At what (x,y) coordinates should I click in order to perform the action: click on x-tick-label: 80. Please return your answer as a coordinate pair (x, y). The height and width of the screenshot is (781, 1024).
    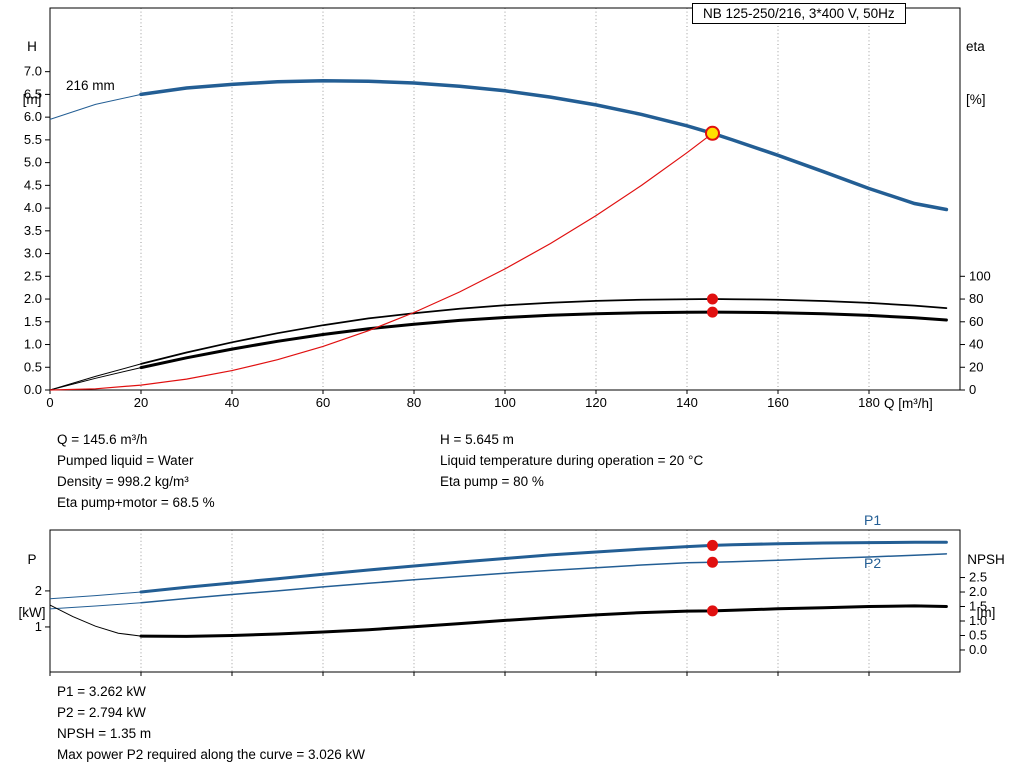
    Looking at the image, I should click on (414, 402).